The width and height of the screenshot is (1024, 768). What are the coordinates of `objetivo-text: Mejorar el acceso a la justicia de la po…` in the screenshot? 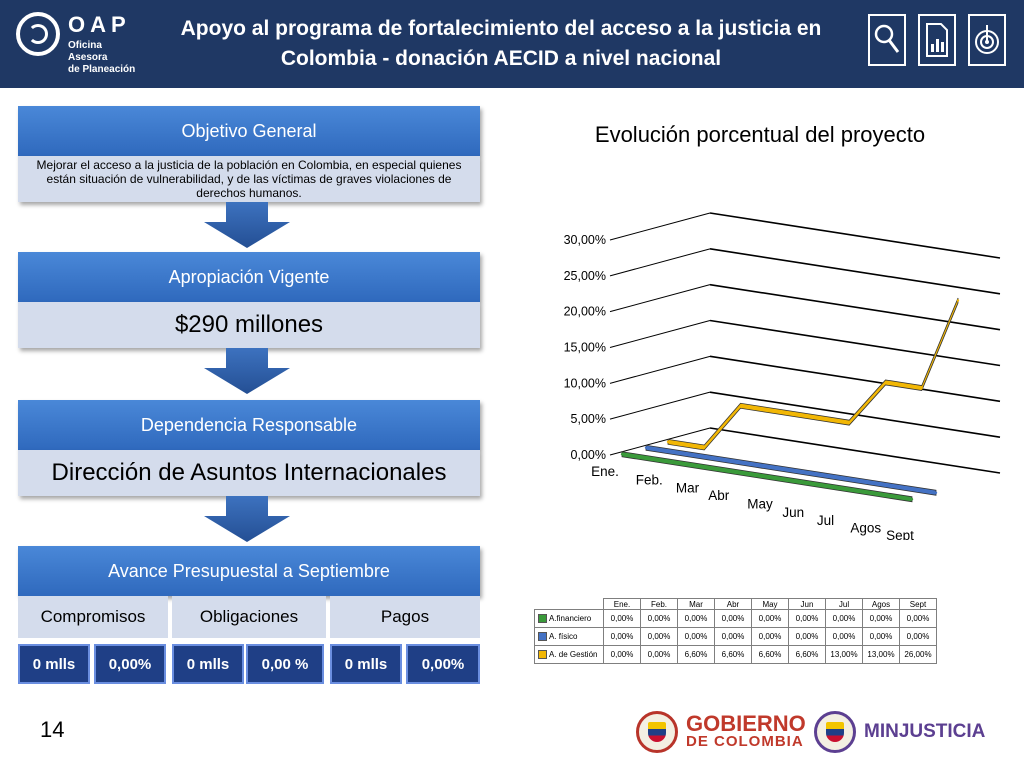 It's located at (249, 179).